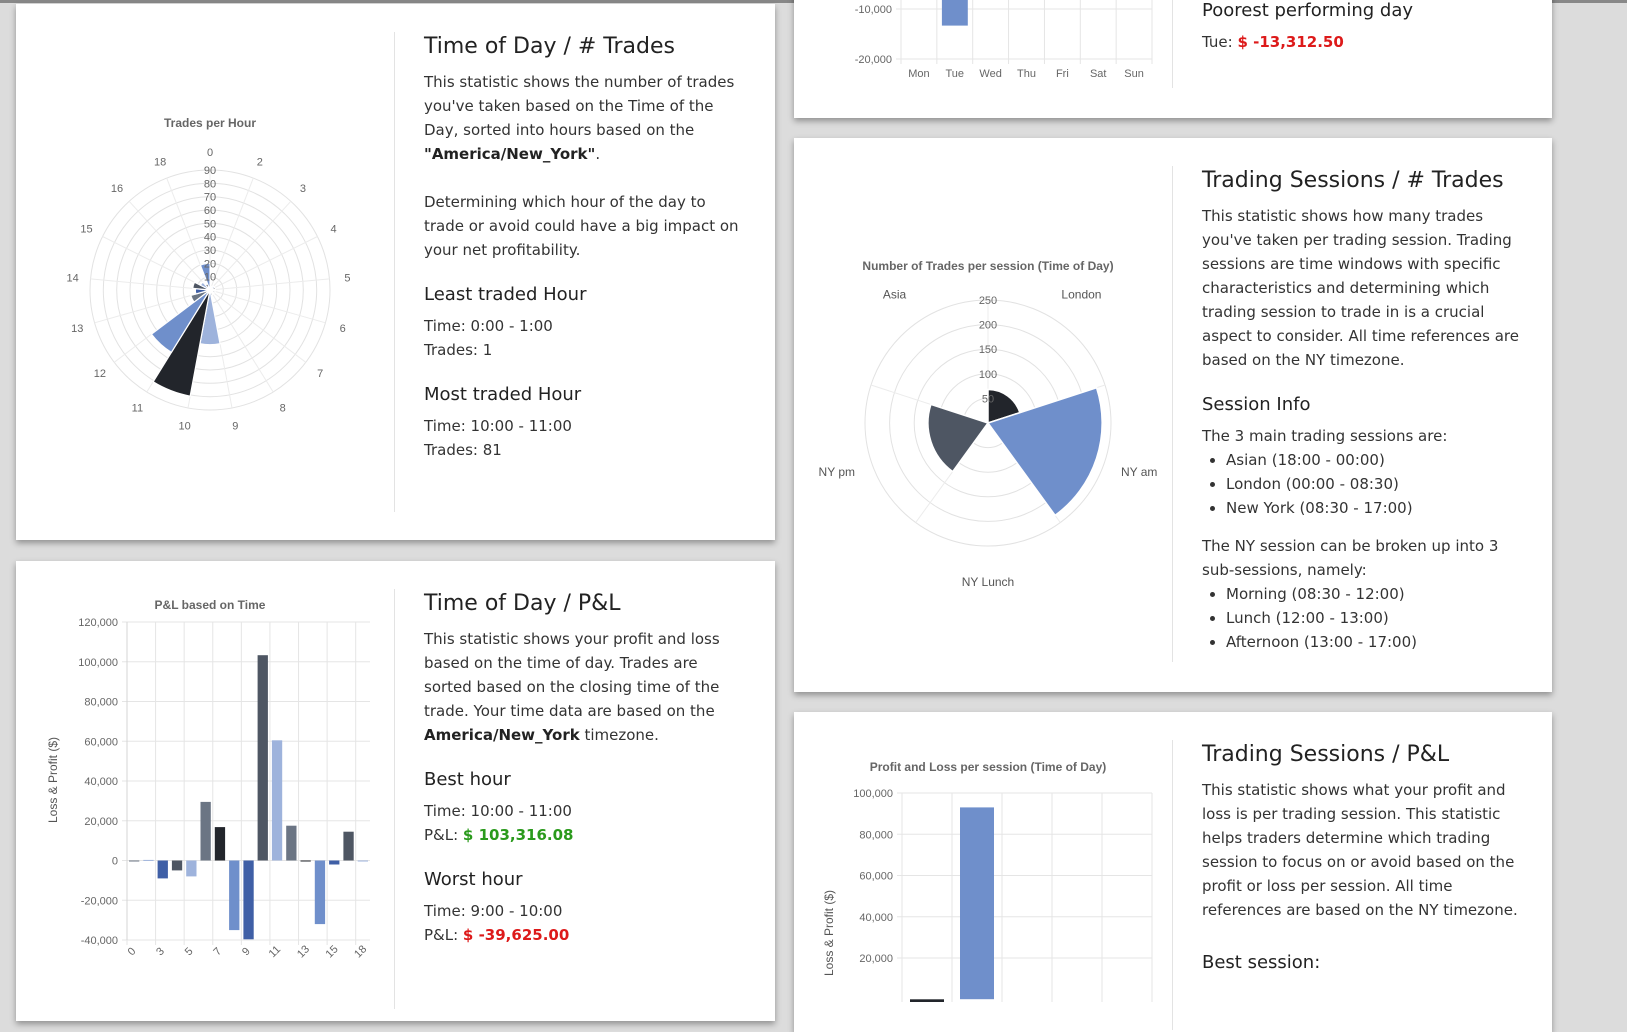 This screenshot has height=1032, width=1627. Describe the element at coordinates (210, 184) in the screenshot. I see `radial-tick-label: 80` at that location.